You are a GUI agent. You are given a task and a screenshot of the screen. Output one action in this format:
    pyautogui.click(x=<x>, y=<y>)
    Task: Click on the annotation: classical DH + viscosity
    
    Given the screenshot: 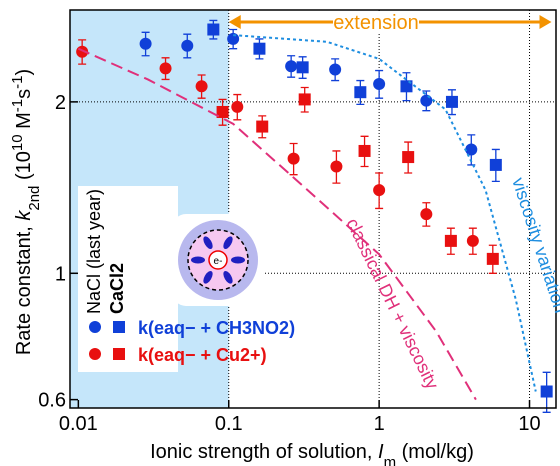 What is the action you would take?
    pyautogui.click(x=392, y=303)
    